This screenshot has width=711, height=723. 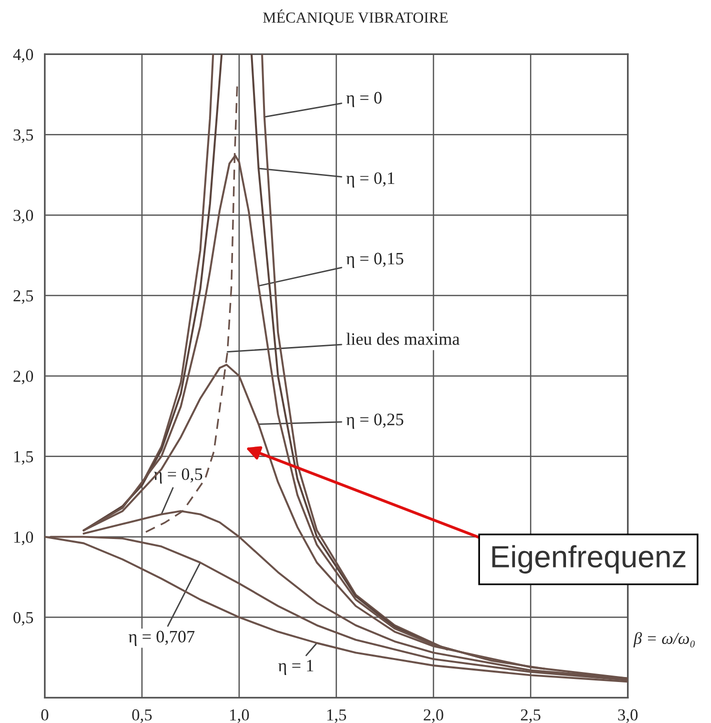 What do you see at coordinates (664, 640) in the screenshot?
I see `x-axis-title: β = ω/ω₀` at bounding box center [664, 640].